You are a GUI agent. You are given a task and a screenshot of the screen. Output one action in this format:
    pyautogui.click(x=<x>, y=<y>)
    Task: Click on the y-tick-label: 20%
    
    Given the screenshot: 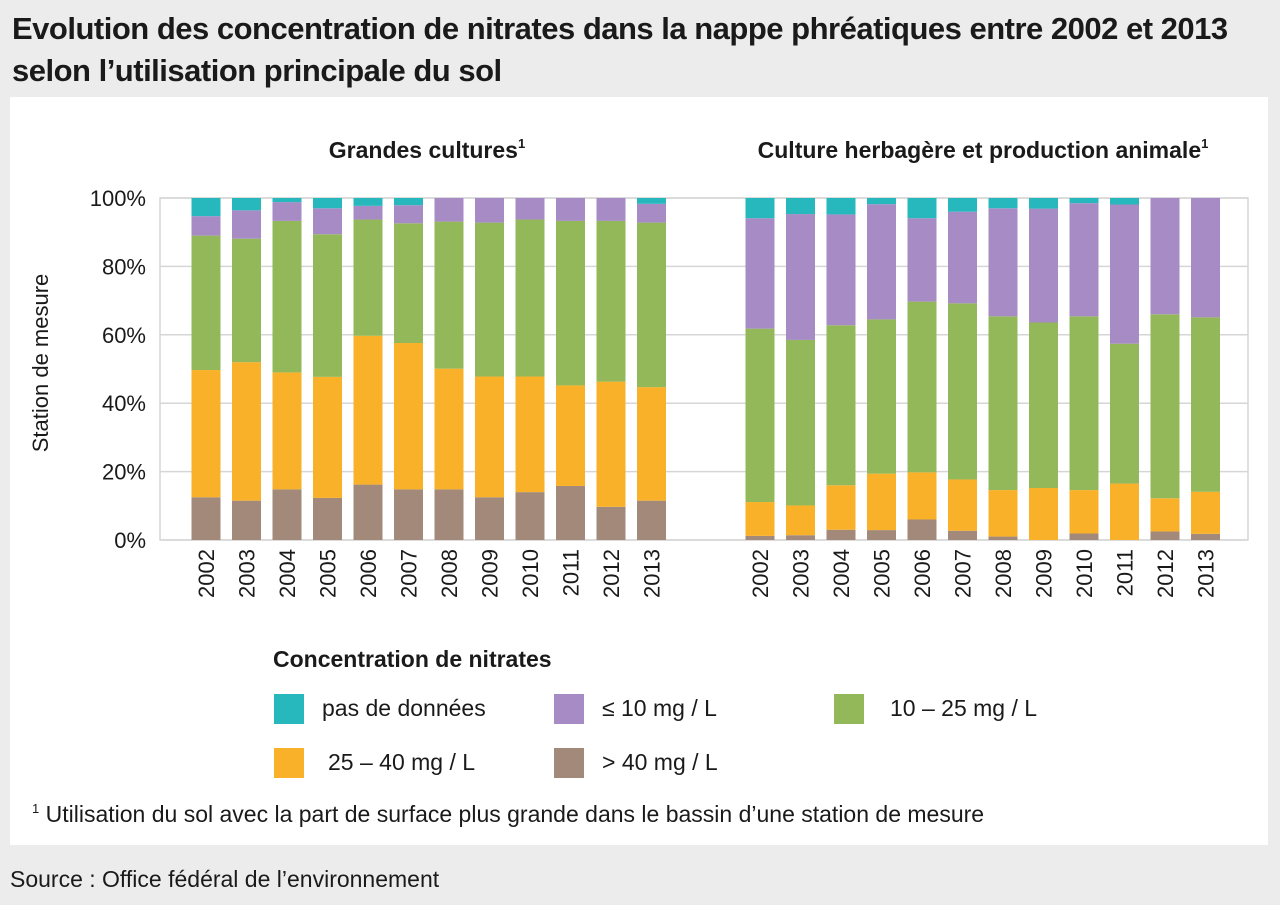 What is the action you would take?
    pyautogui.click(x=124, y=472)
    